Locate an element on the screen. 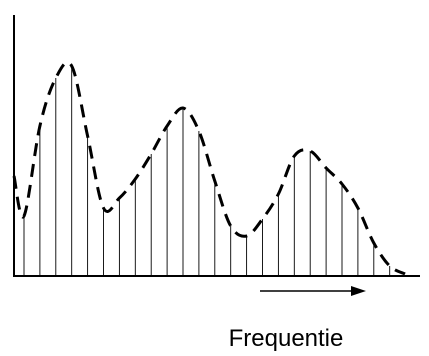 The height and width of the screenshot is (356, 429). arrow-head-icon is located at coordinates (358, 291).